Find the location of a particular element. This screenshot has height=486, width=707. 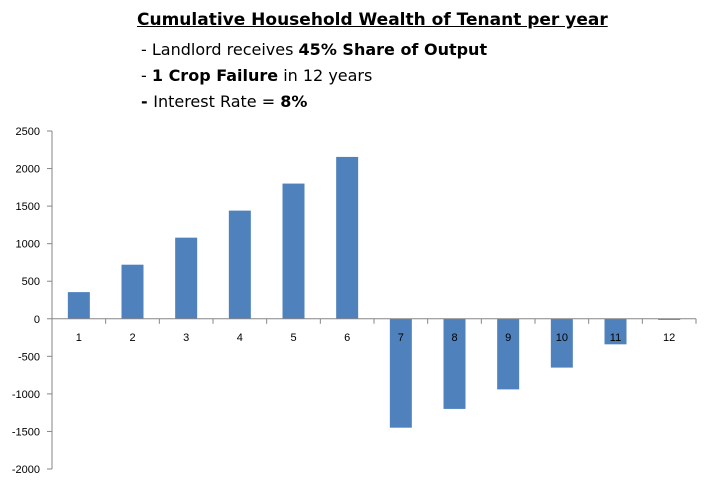

x-axis: 1 2 3 4 5 6 7 8 9 10 11 12 is located at coordinates (374, 331).